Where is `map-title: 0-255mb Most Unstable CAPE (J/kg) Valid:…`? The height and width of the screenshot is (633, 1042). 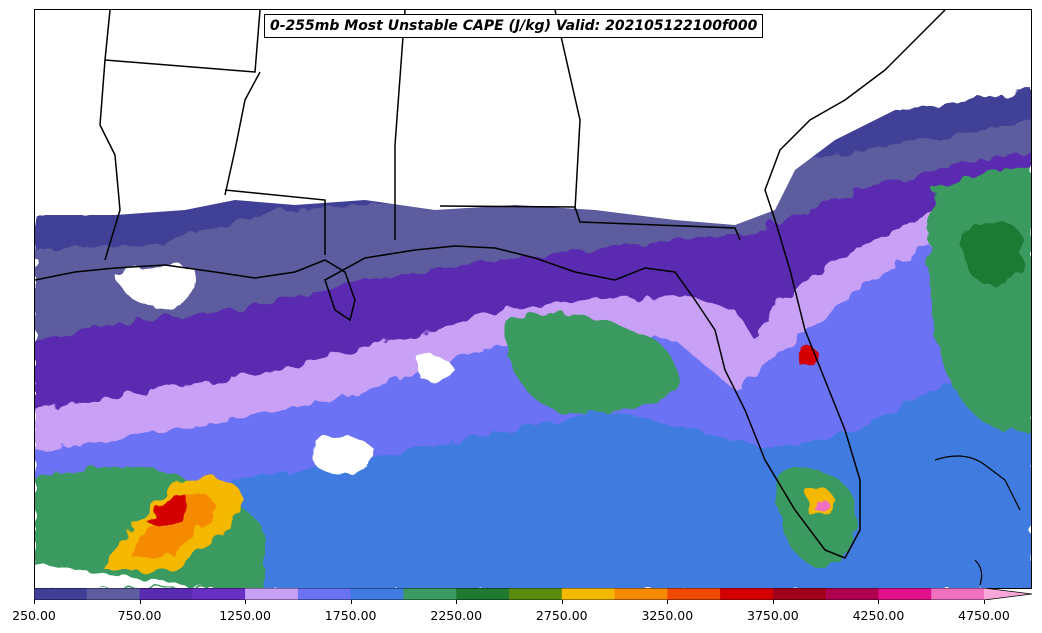 map-title: 0-255mb Most Unstable CAPE (J/kg) Valid:… is located at coordinates (514, 26).